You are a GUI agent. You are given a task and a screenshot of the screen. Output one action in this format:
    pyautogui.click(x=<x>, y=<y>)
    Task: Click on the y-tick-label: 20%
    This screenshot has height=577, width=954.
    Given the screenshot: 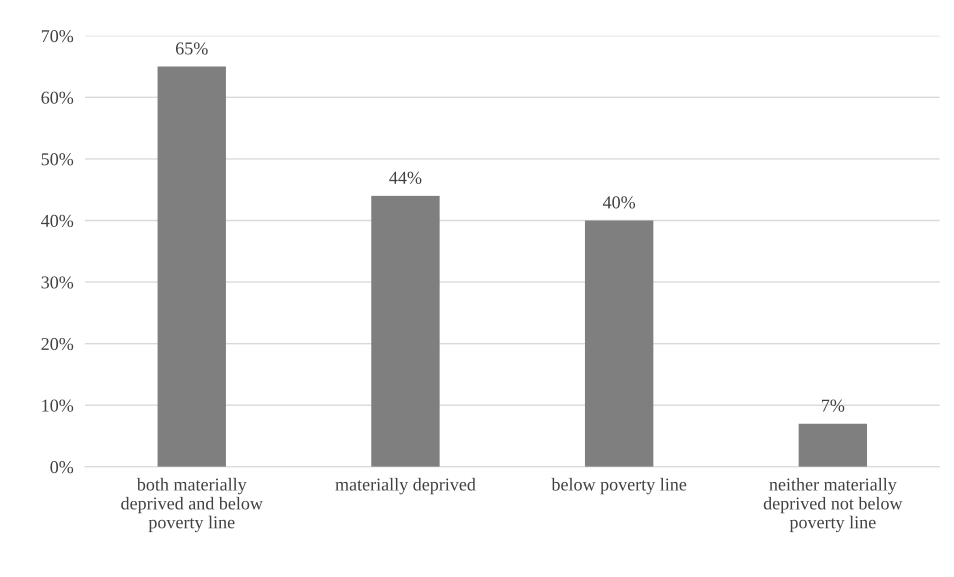 What is the action you would take?
    pyautogui.click(x=57, y=344)
    